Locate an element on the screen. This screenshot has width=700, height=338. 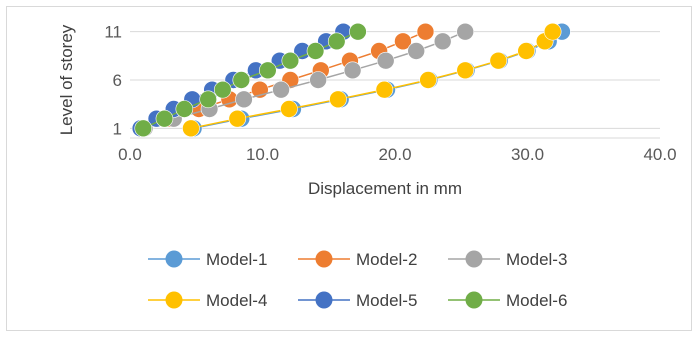
legend-item-model-2: Model-2 is located at coordinates (357, 259).